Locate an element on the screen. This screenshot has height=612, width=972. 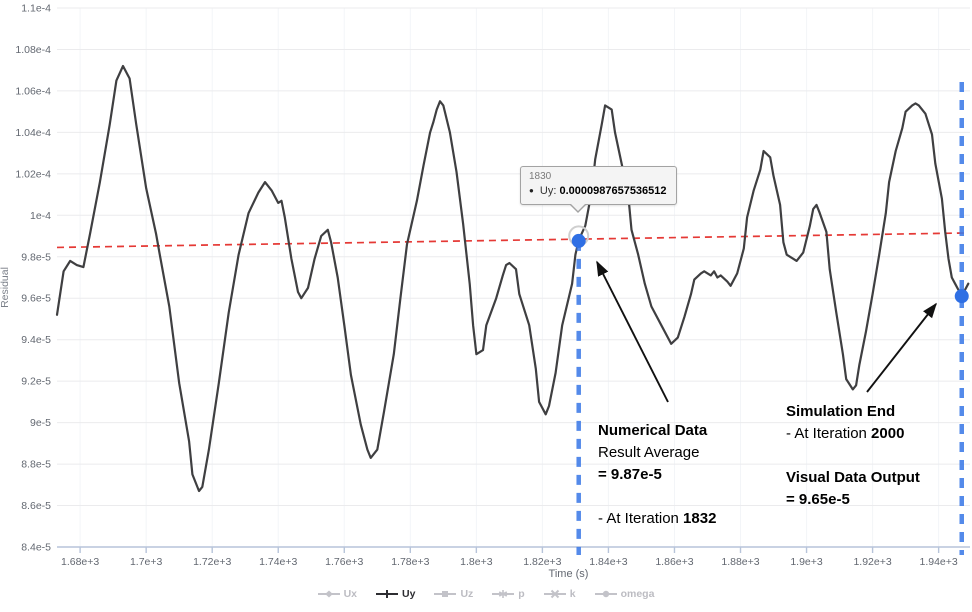
x-tick-label: 1.9e+3 is located at coordinates (806, 562).